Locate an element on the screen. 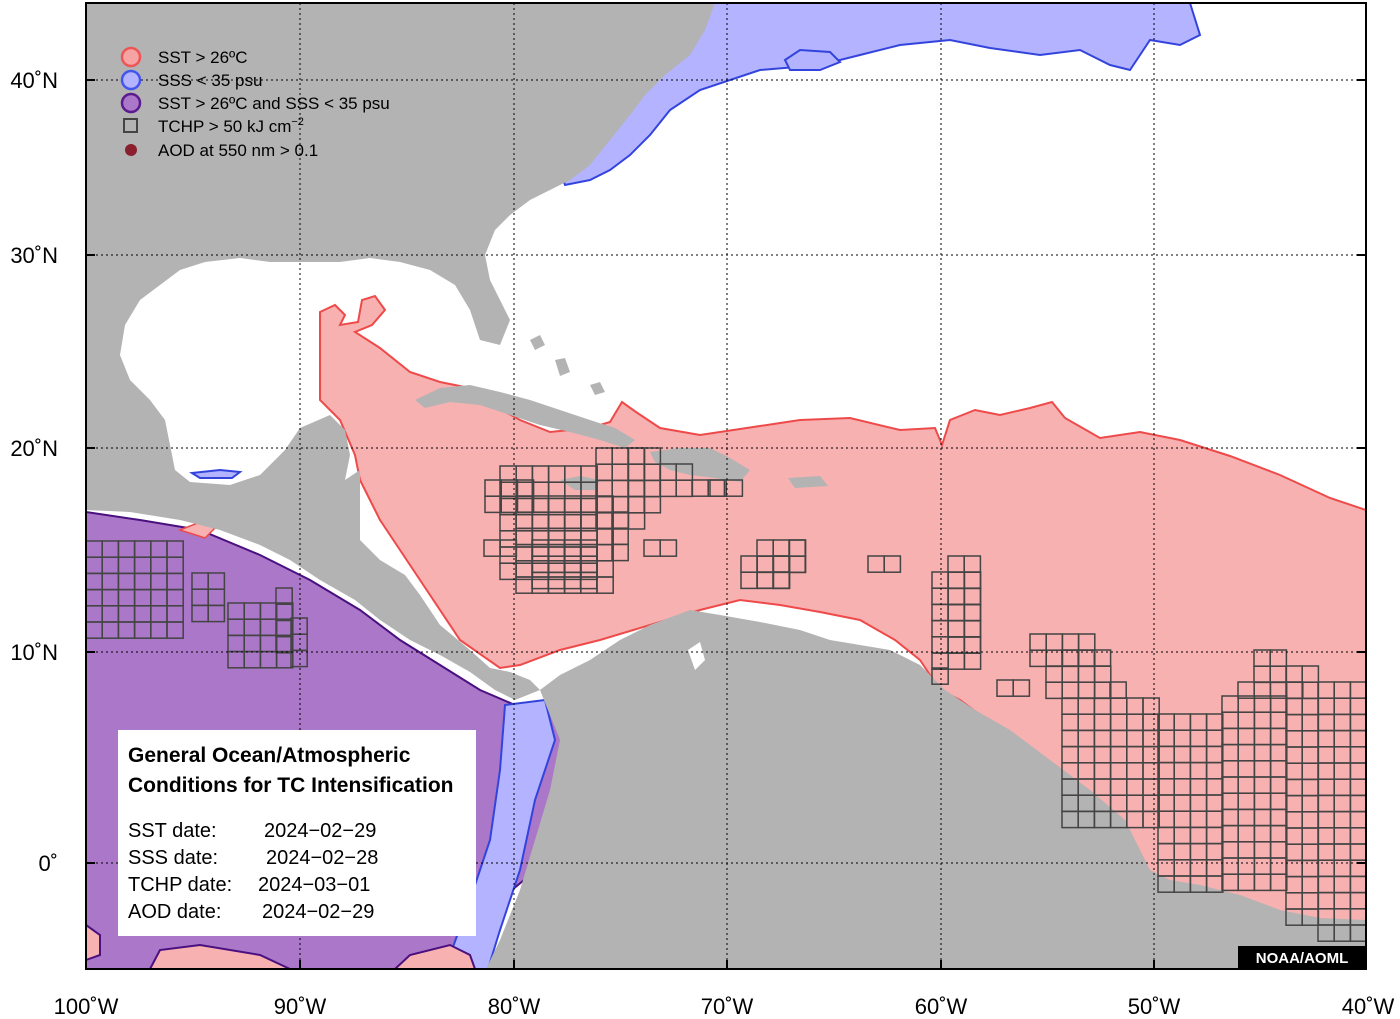  credit-label: NOAA/AOML is located at coordinates (1302, 958).